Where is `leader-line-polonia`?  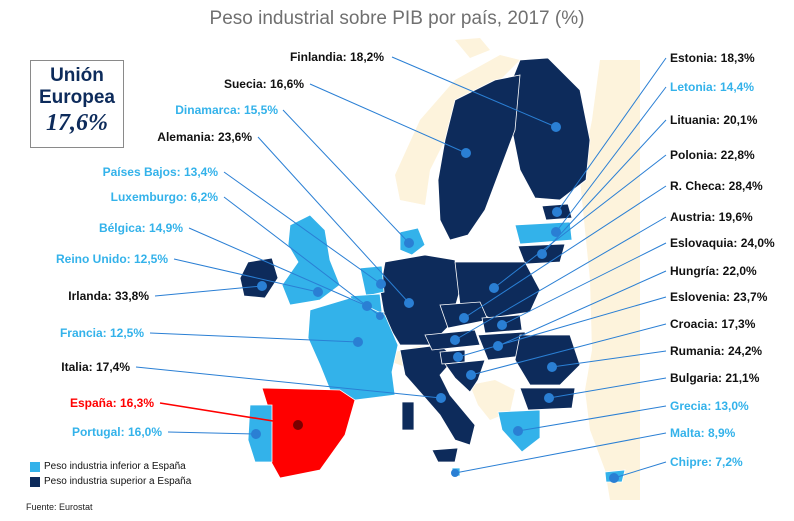 leader-line-polonia is located at coordinates (580, 221).